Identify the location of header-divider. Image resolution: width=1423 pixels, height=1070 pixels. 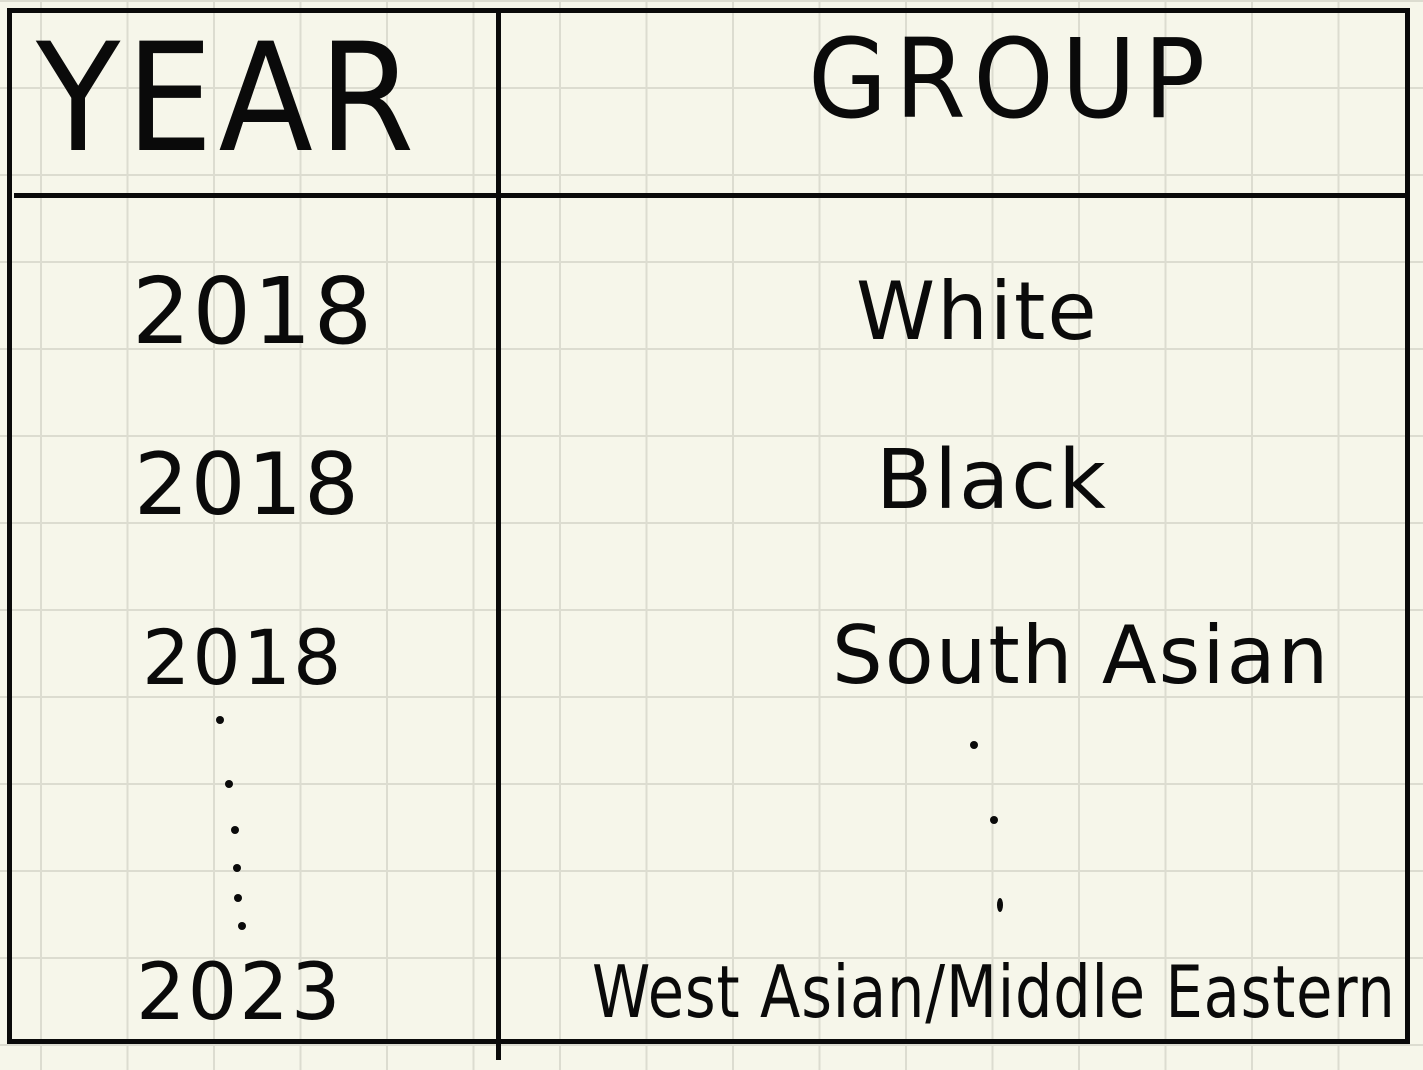
(712, 195).